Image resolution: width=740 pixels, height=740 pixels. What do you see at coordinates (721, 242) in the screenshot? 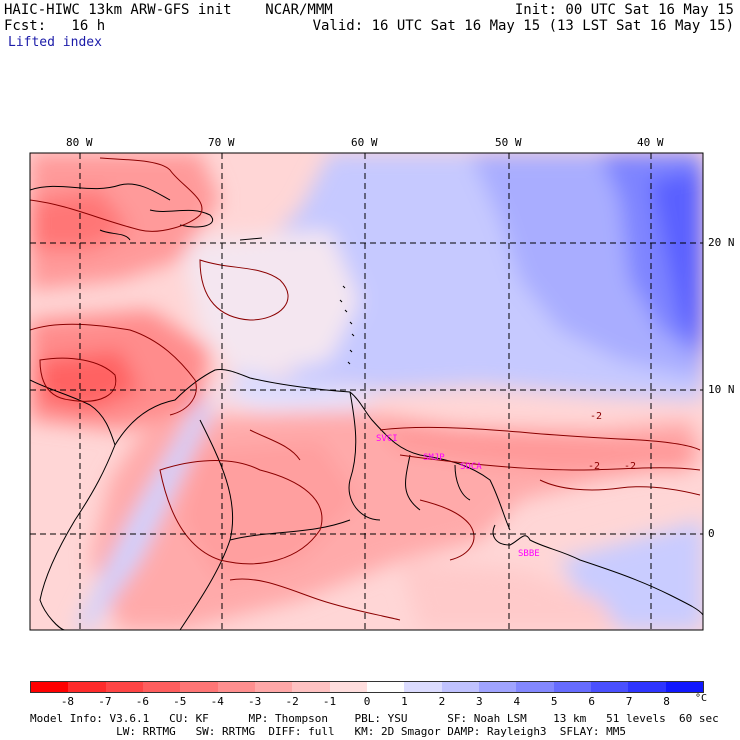
I see `lat-label-20n: 20 N` at bounding box center [721, 242].